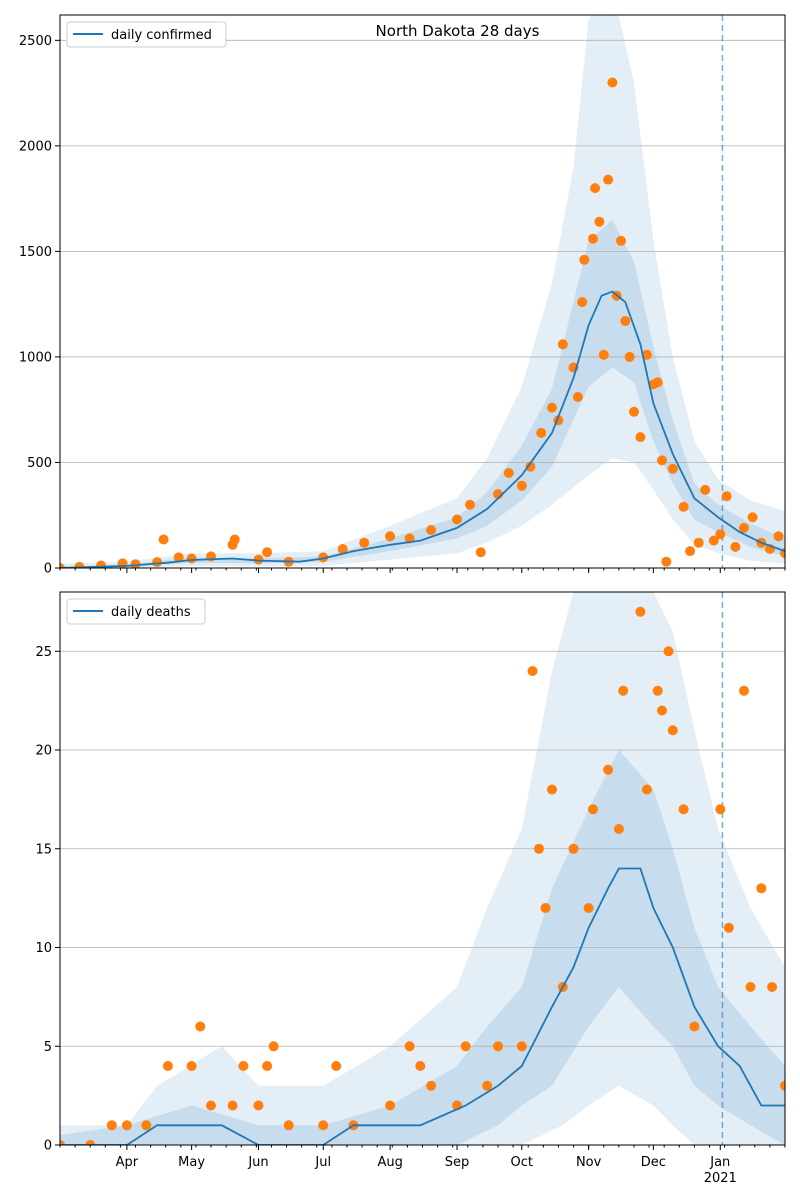 Image resolution: width=800 pixels, height=1200 pixels. What do you see at coordinates (191, 1162) in the screenshot?
I see `x-tick-label: May` at bounding box center [191, 1162].